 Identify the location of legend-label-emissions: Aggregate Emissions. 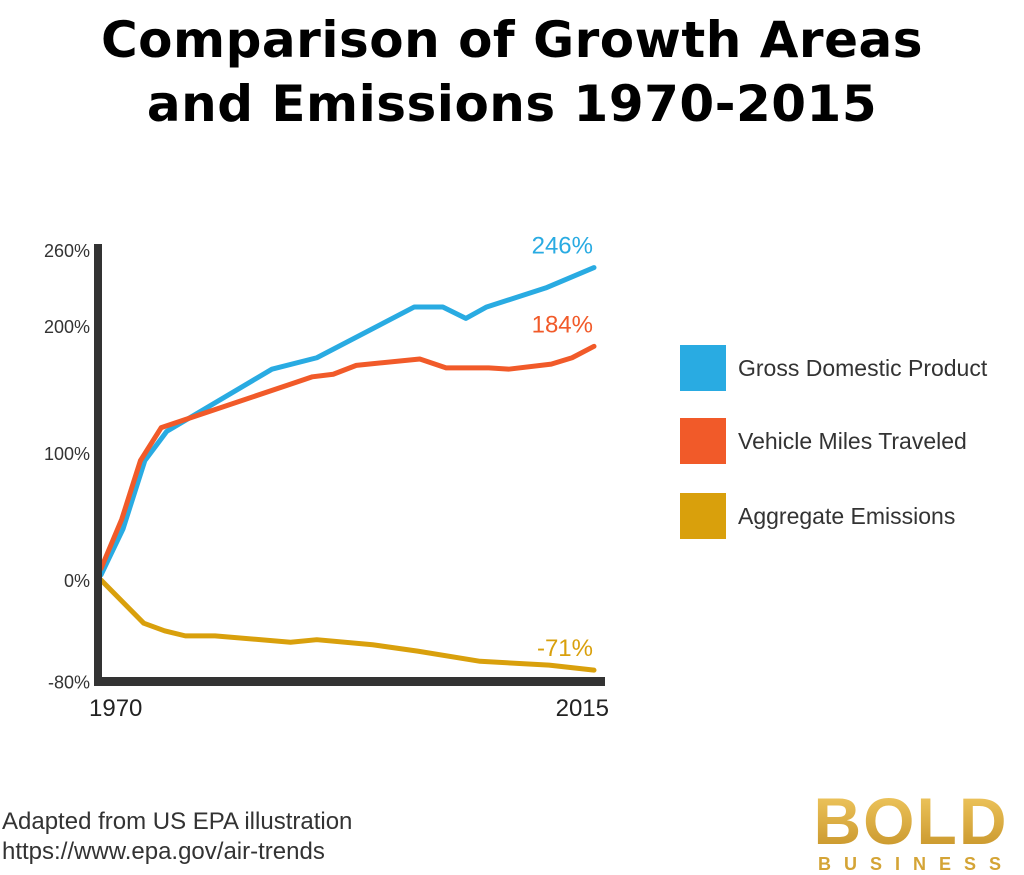
(847, 515).